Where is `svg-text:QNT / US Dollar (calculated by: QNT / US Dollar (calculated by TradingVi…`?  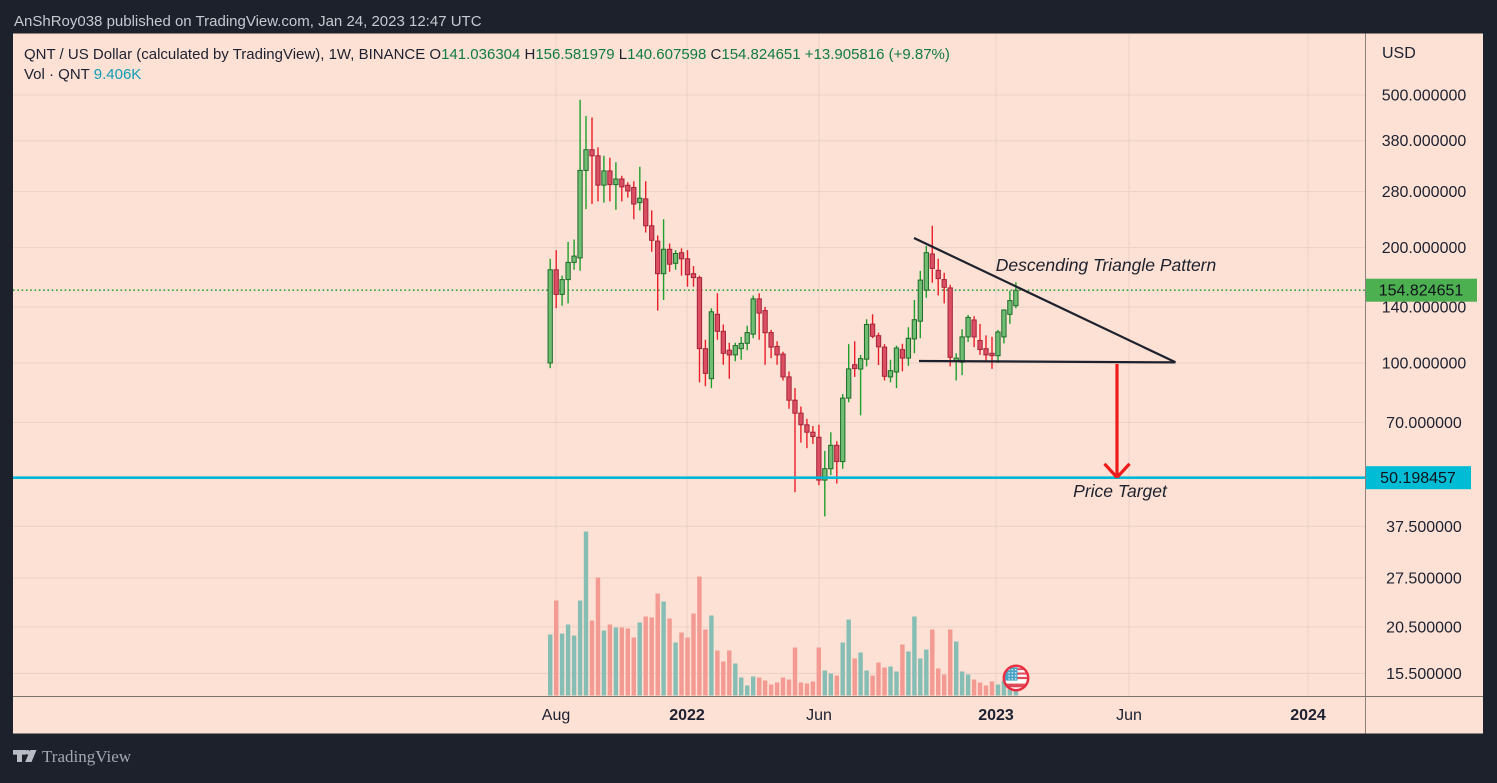 svg-text:QNT / US Dollar (calculated by: QNT / US Dollar (calculated by TradingVi… is located at coordinates (487, 54).